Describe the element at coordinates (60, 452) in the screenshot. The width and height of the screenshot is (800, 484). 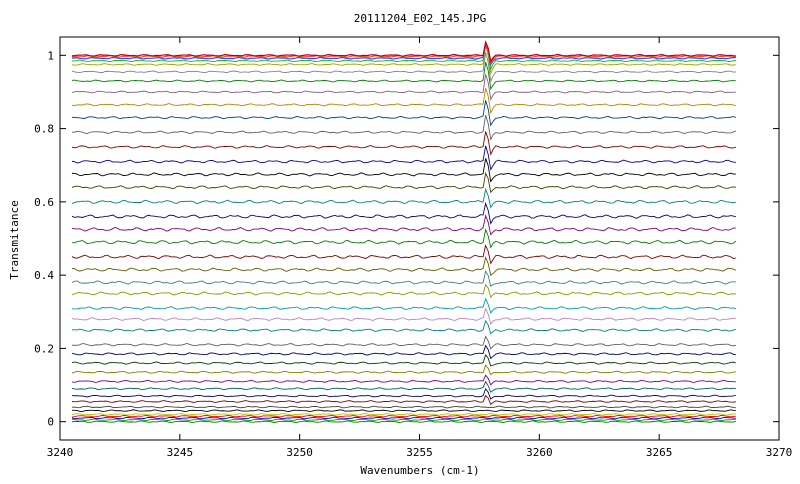
I see `x-tick-label: 3240` at that location.